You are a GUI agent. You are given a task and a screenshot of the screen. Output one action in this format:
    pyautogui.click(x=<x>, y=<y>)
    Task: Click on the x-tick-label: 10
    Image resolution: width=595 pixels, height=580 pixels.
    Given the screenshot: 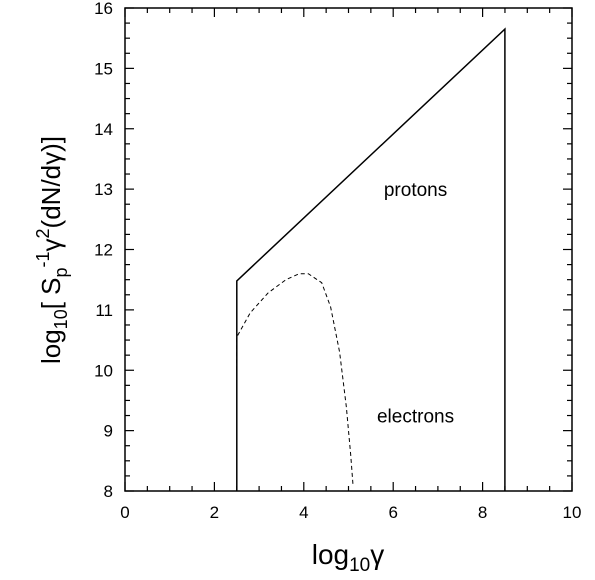 What is the action you would take?
    pyautogui.click(x=572, y=512)
    